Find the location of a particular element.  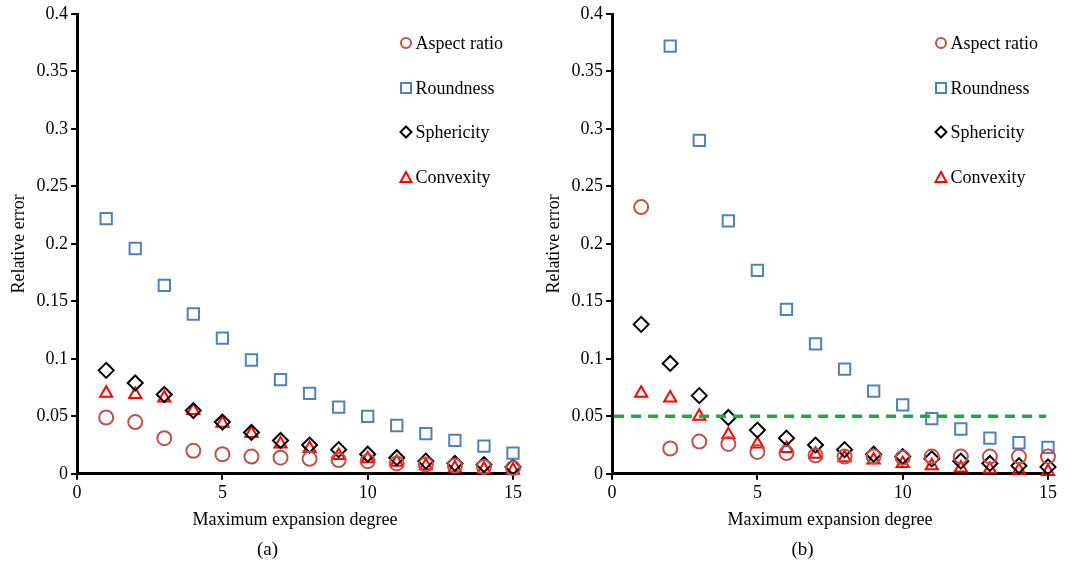

x-tick-label: 0 is located at coordinates (612, 492).